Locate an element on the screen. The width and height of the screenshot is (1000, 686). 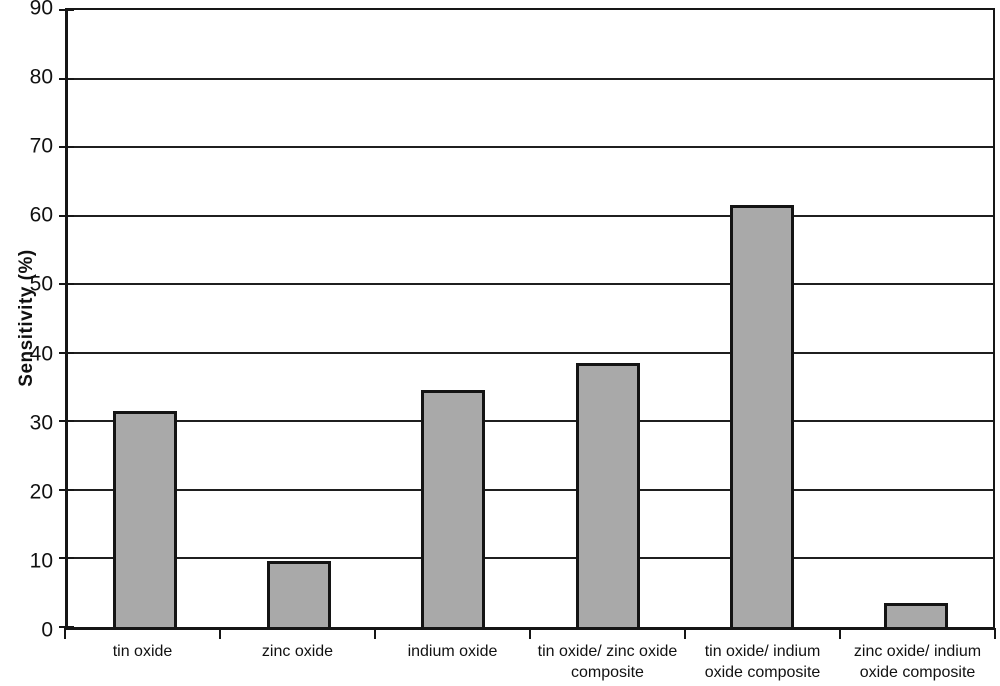
y-tick-label-80: 80 is located at coordinates (41, 77).